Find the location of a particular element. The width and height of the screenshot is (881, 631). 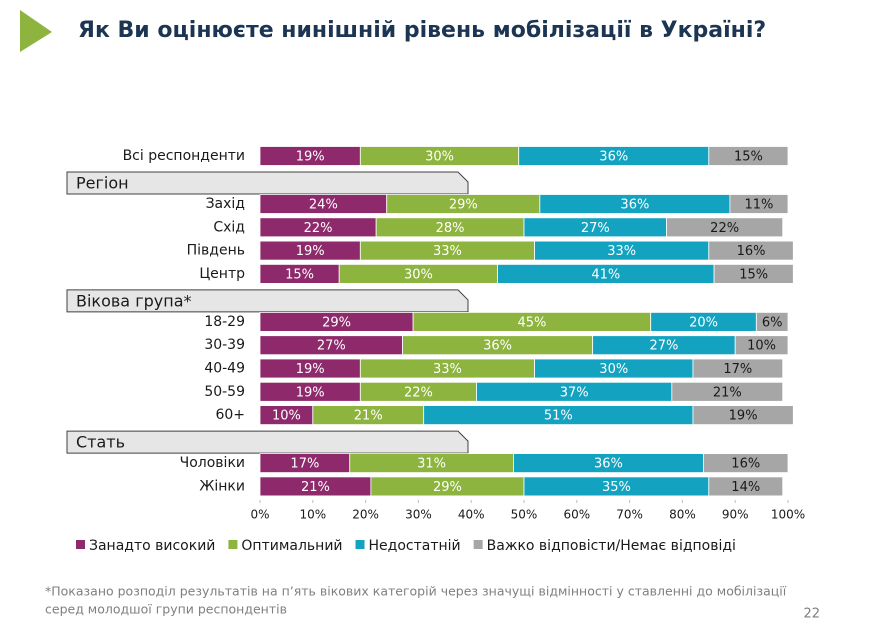

x-tick-label: 10% is located at coordinates (312, 515).